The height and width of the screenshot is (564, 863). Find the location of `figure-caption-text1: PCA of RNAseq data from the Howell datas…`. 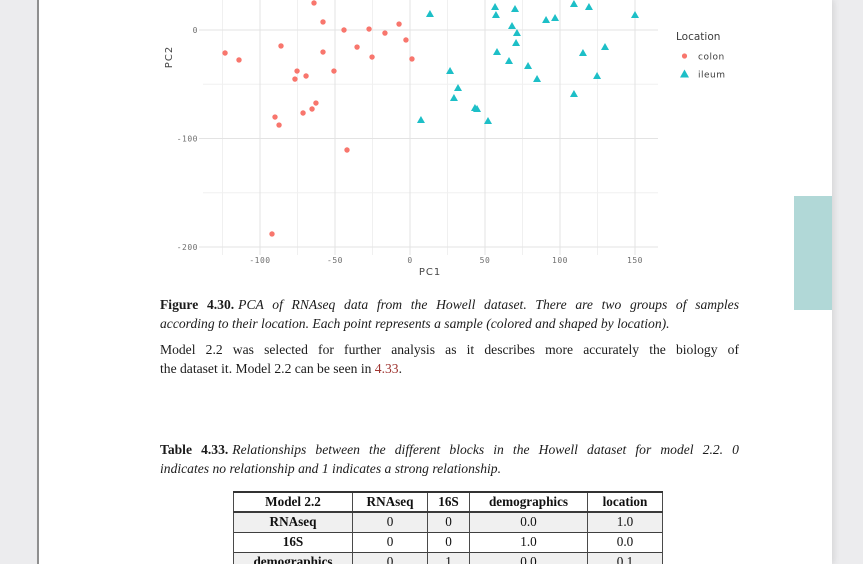

figure-caption-text1: PCA of RNAseq data from the Howell datas… is located at coordinates (488, 304).